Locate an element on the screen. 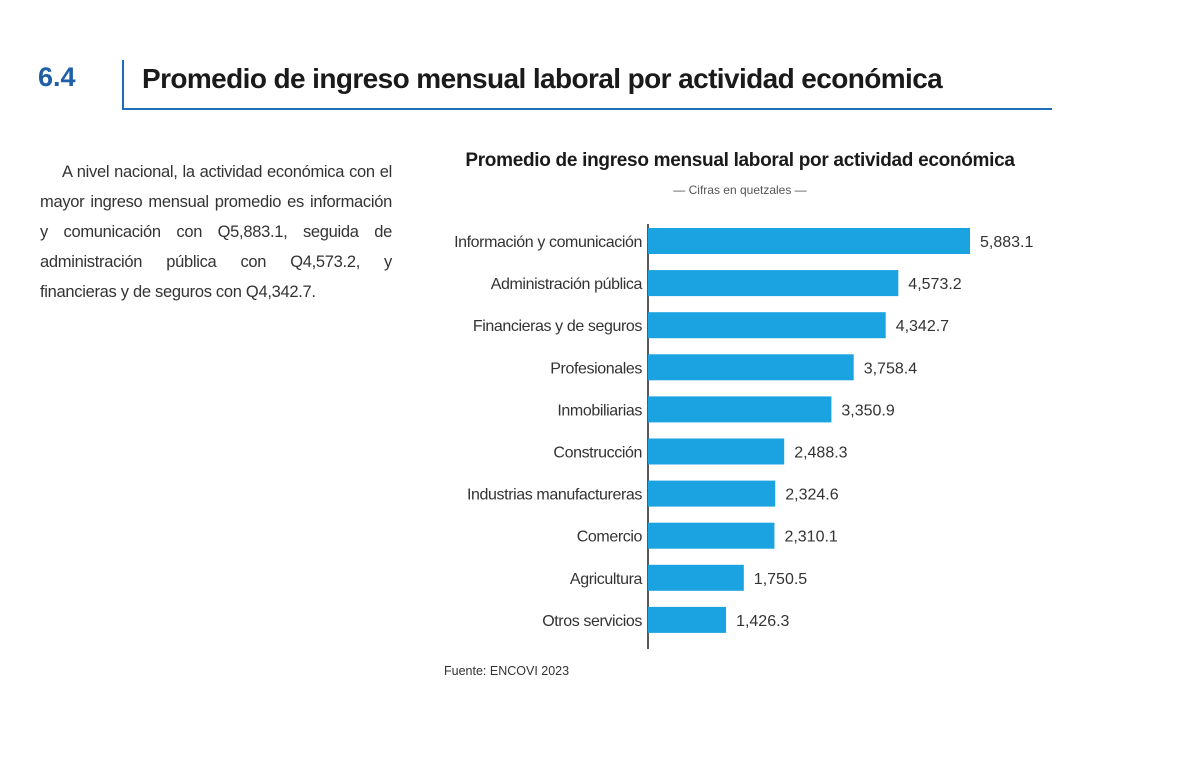 This screenshot has height=768, width=1200. value-label: 5,883.1 is located at coordinates (1006, 242).